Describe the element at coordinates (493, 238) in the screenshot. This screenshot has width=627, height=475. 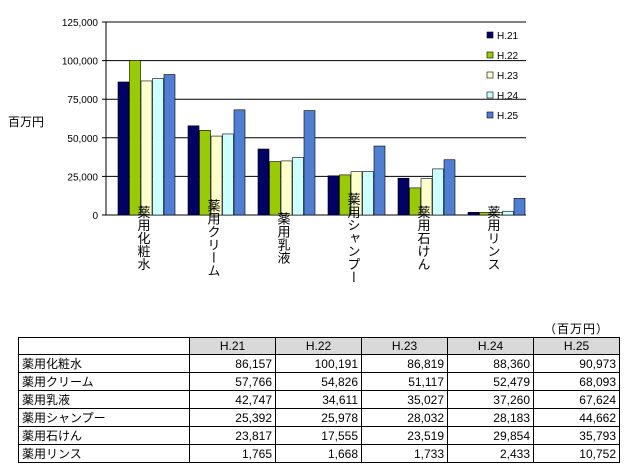
I see `category-label: 薬用リンス` at that location.